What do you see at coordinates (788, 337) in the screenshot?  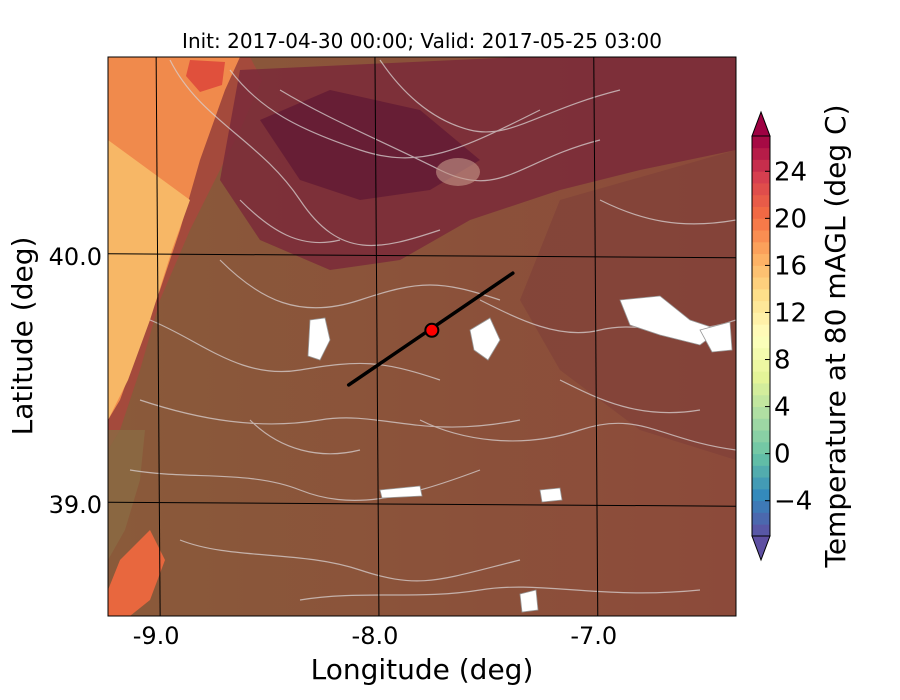 I see `colorbar-ticks: −4 0 4 8 12 16 20 24` at bounding box center [788, 337].